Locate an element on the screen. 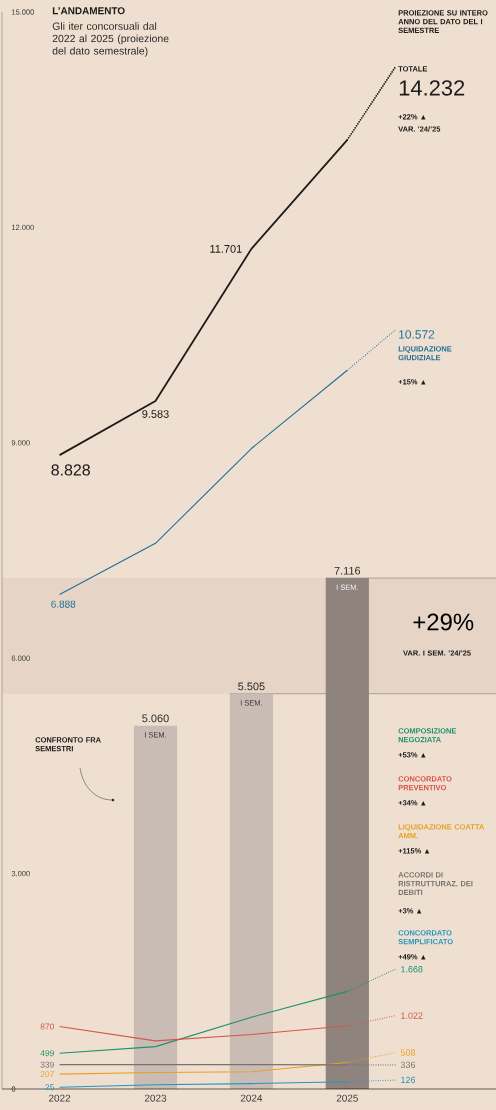 The height and width of the screenshot is (1110, 496). data-label: 5.060 is located at coordinates (155, 718).